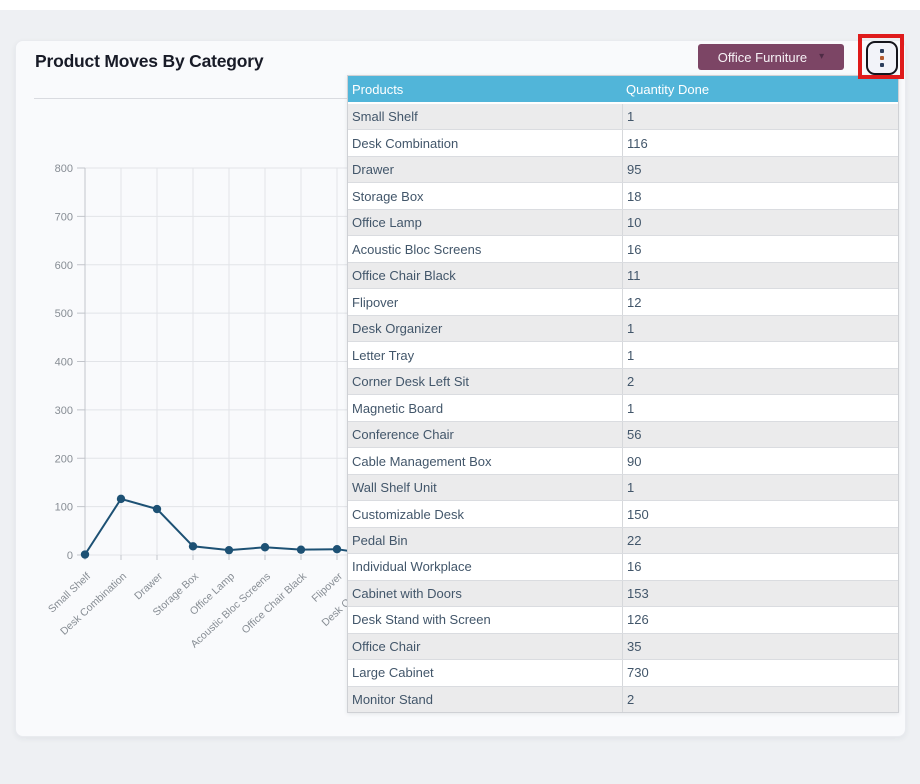 This screenshot has width=920, height=784. What do you see at coordinates (148, 586) in the screenshot?
I see `svg-text: Drawer` at bounding box center [148, 586].